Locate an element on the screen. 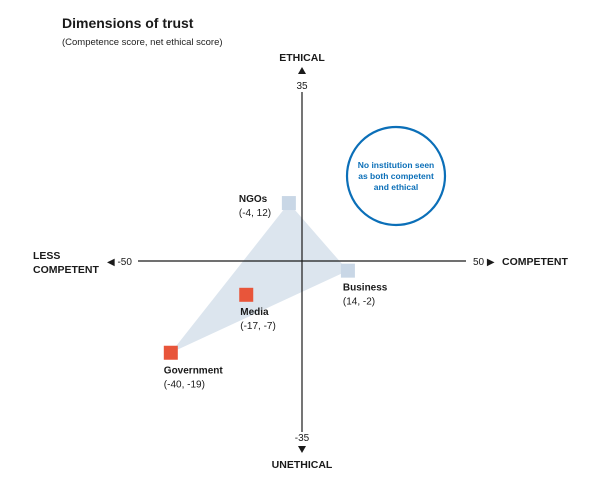  point-label-media: Media is located at coordinates (254, 312).